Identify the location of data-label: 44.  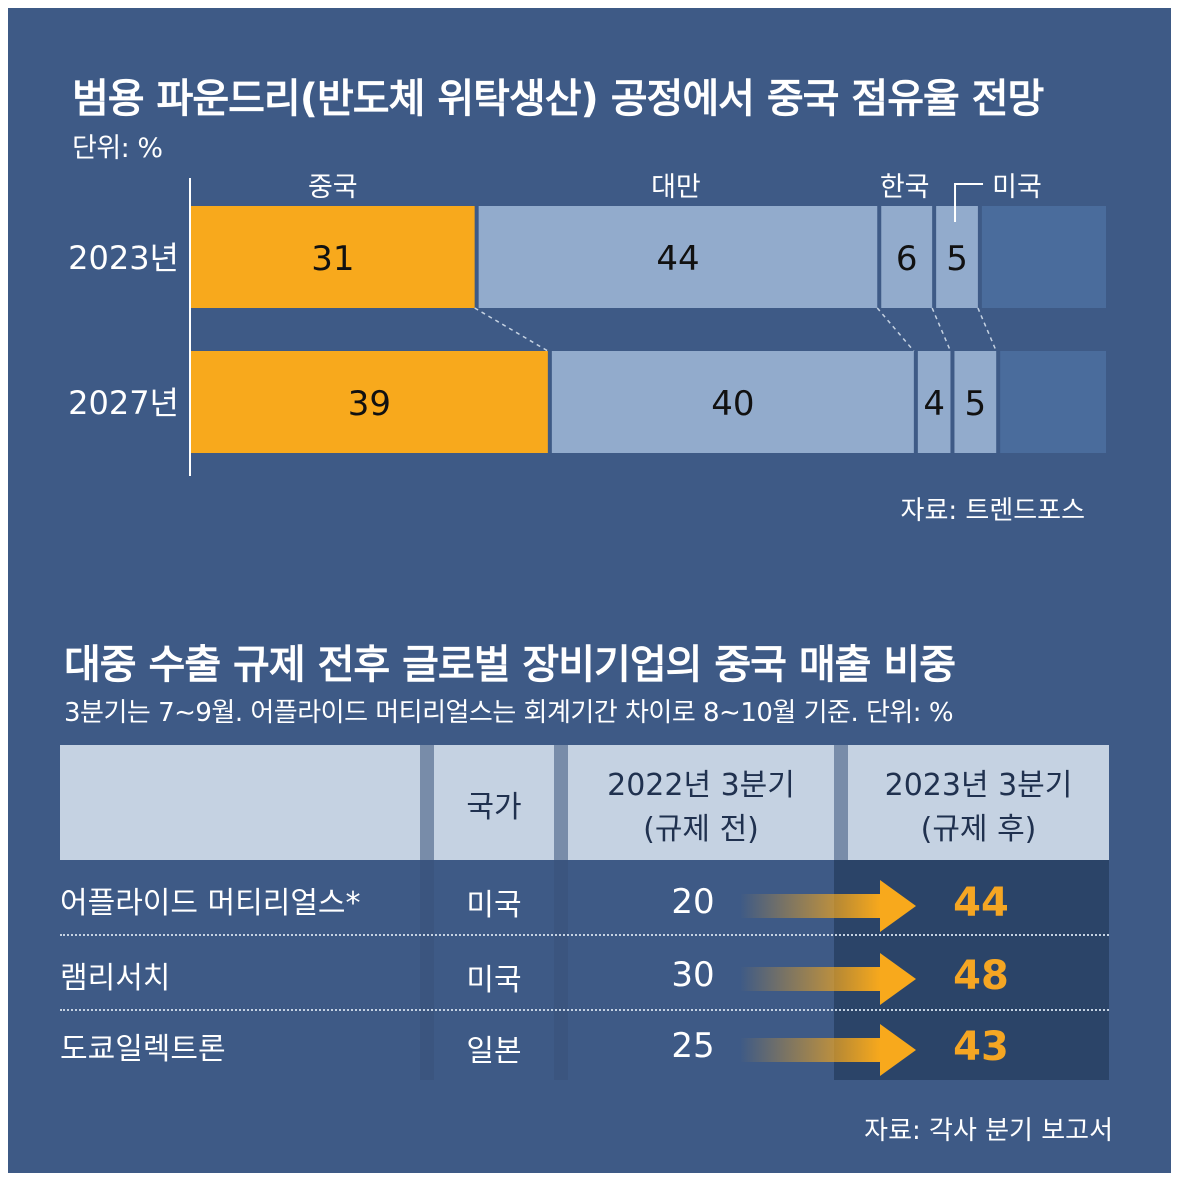
(677, 259).